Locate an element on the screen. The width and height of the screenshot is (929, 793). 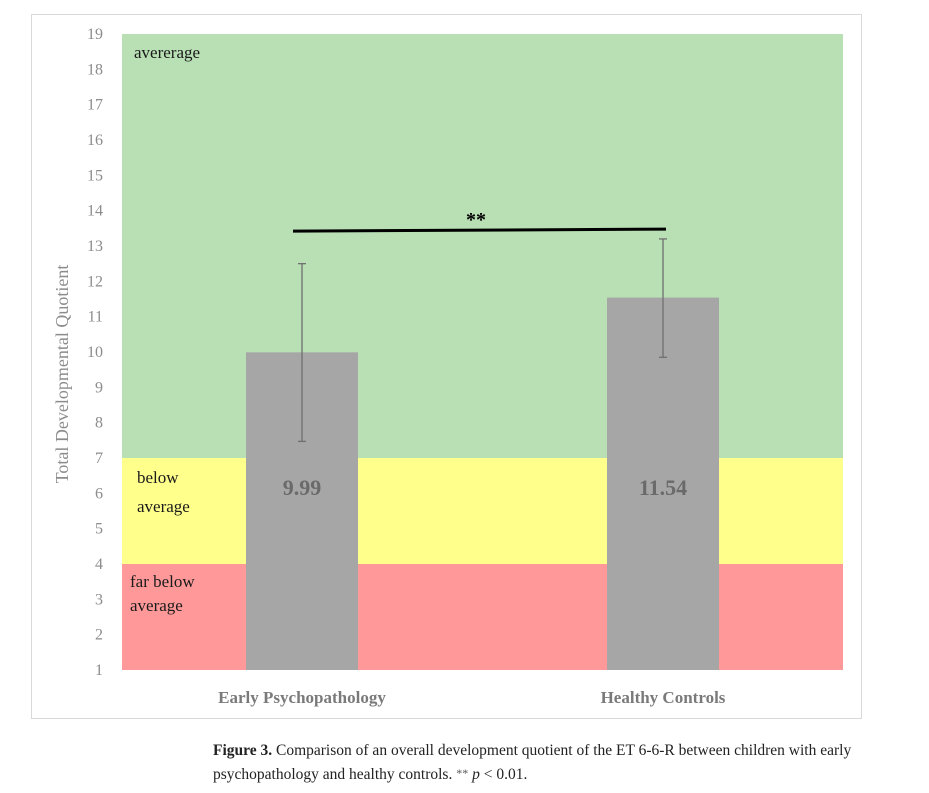
bar-value-label: 11.54 is located at coordinates (663, 487).